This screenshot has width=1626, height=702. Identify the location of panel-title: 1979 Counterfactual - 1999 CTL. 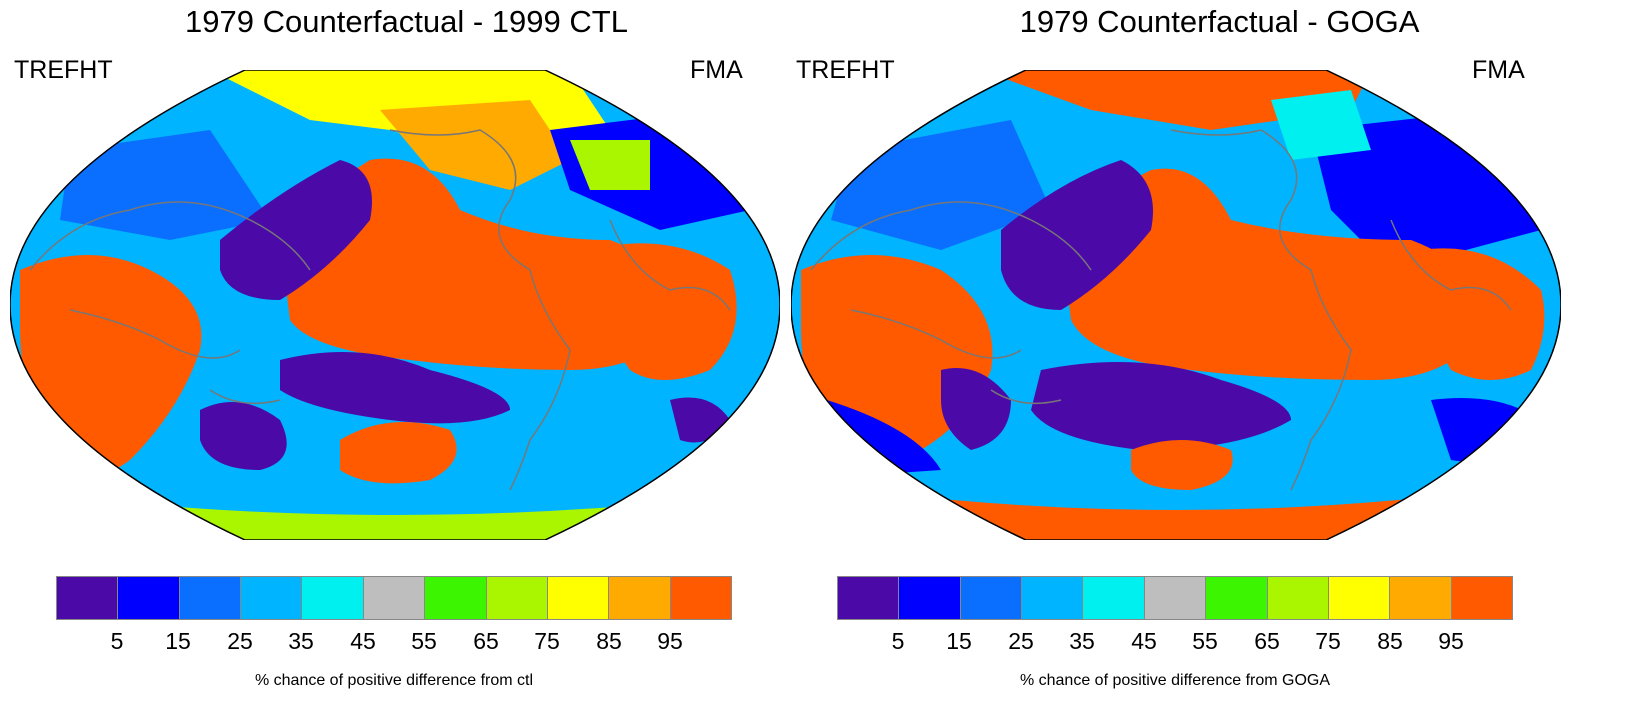
(406, 21).